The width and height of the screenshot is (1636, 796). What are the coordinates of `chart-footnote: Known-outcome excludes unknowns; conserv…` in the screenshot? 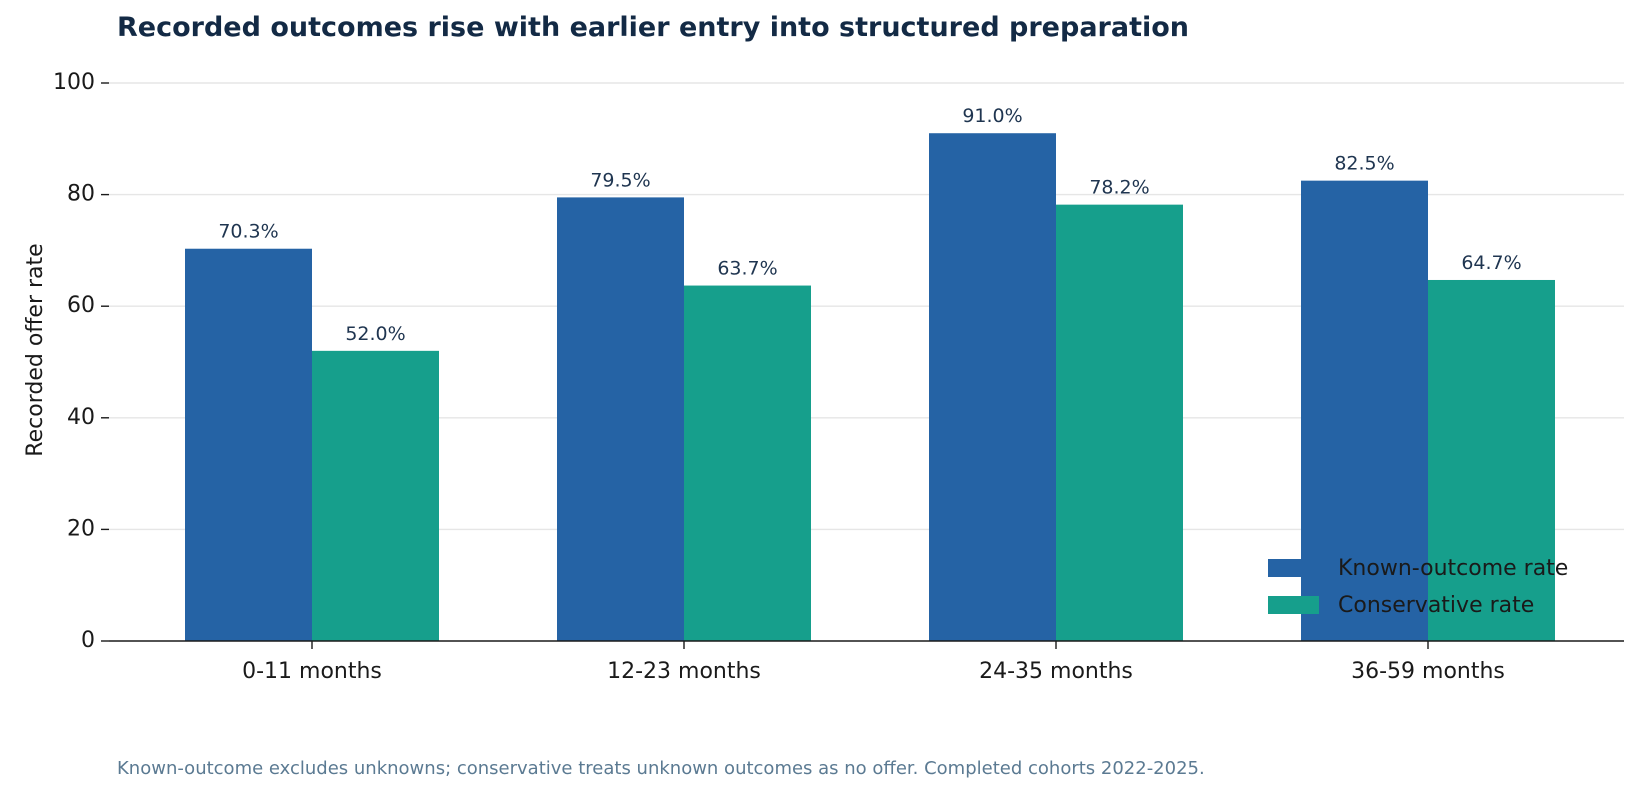 It's located at (661, 768).